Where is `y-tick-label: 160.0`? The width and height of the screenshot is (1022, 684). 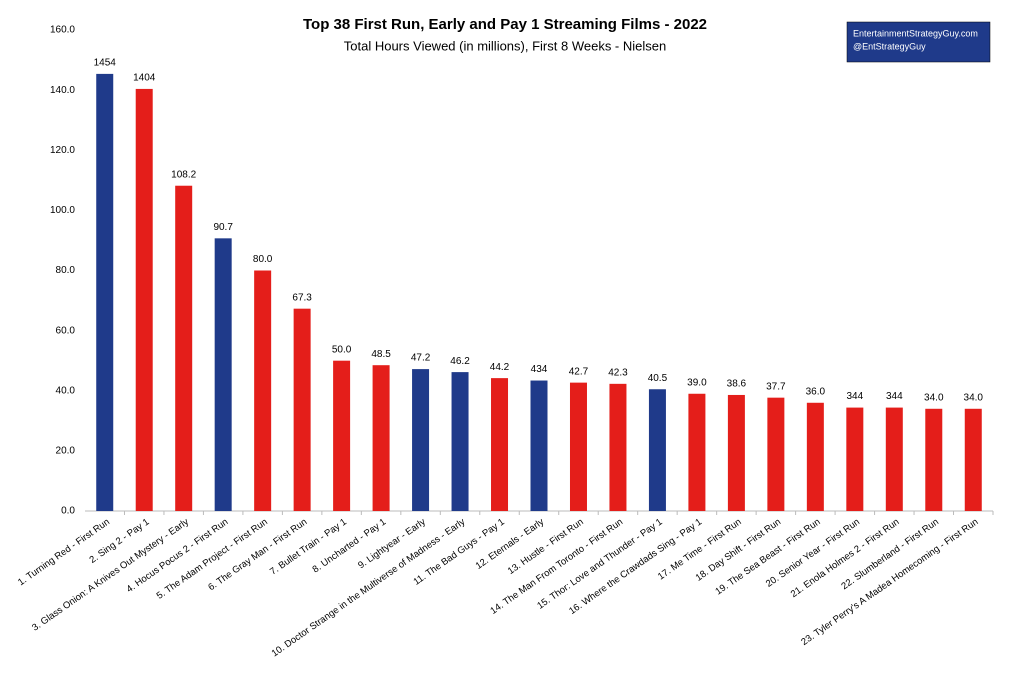
y-tick-label: 160.0 is located at coordinates (62, 30).